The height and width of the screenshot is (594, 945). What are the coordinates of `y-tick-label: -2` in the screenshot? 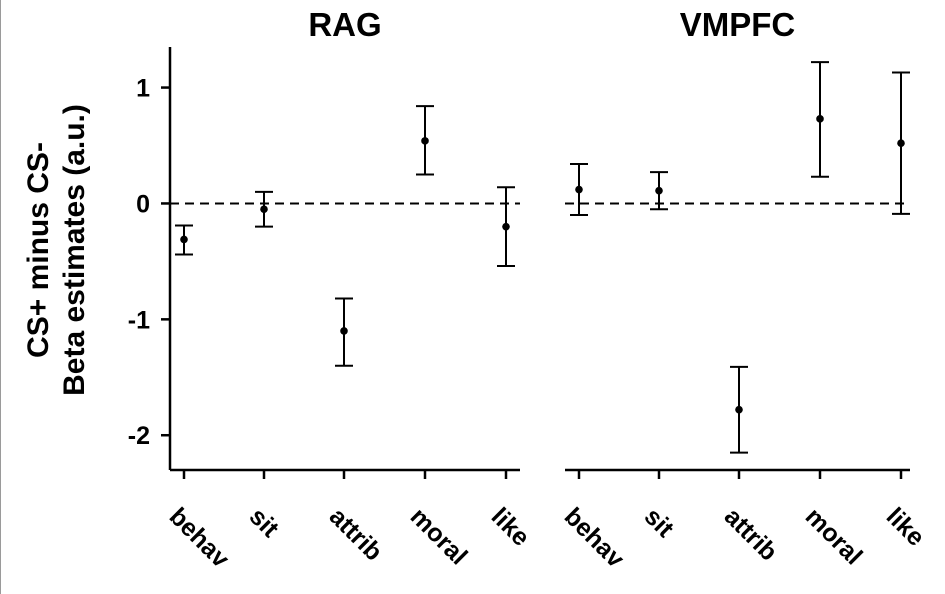 It's located at (139, 436).